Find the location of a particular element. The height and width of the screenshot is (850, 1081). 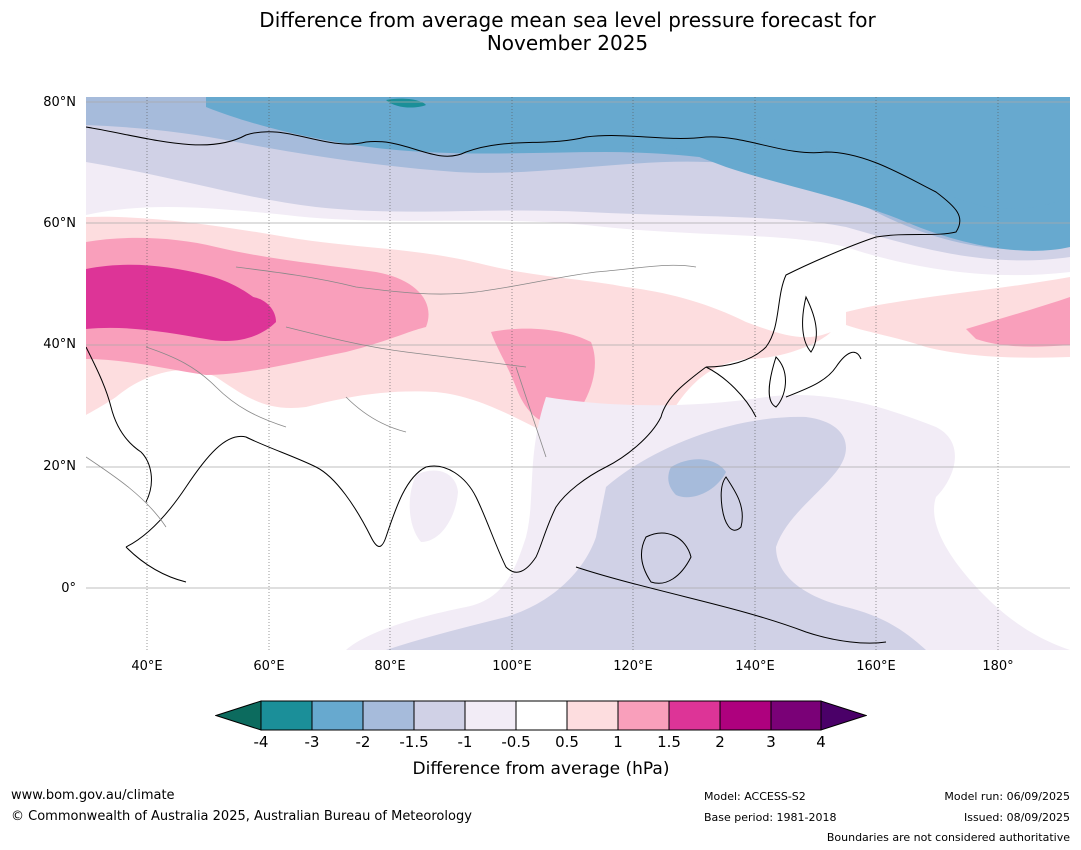

anomaly-band-plus-onehalf is located at coordinates (181, 303).